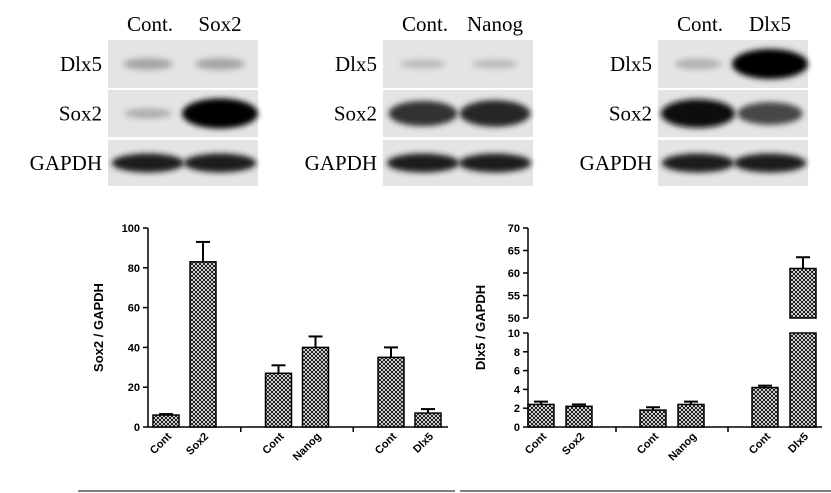 Image resolution: width=831 pixels, height=493 pixels. What do you see at coordinates (219, 24) in the screenshot?
I see `lane-label: Sox2` at bounding box center [219, 24].